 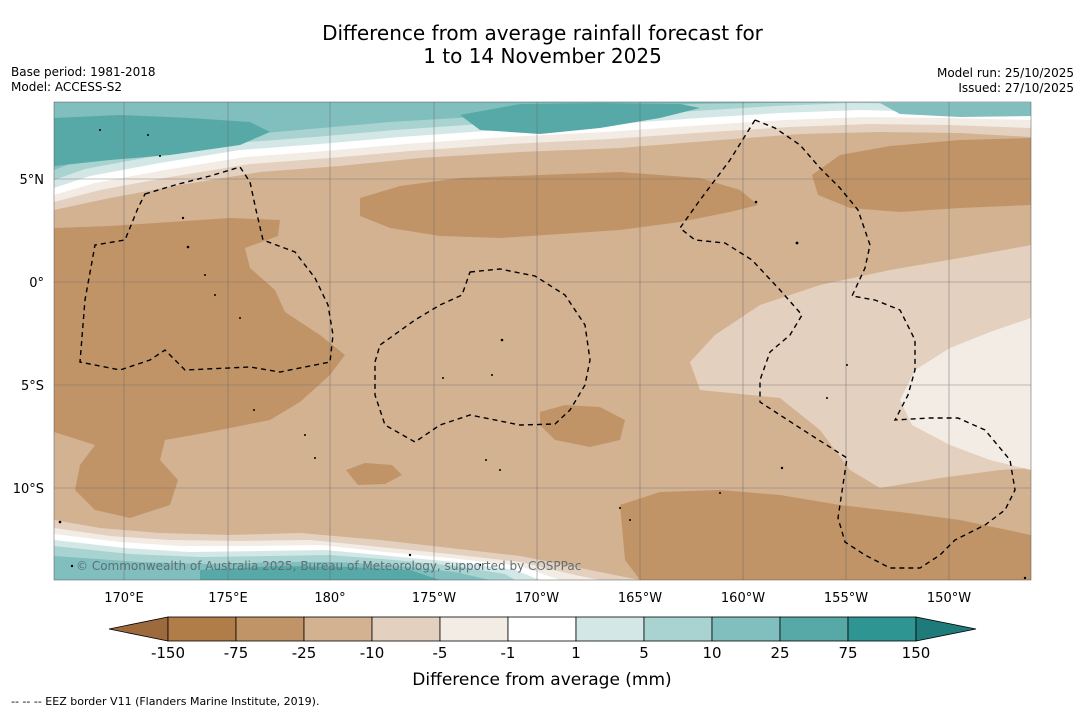 I want to click on colorbar-tick-label: -75, so click(x=236, y=653).